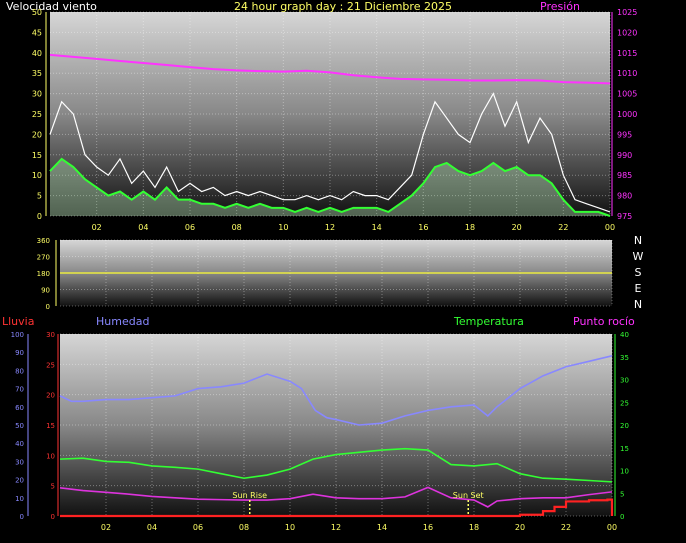 This screenshot has height=543, width=686. What do you see at coordinates (249, 495) in the screenshot?
I see `sun-marker-label: Sun Rise` at bounding box center [249, 495].